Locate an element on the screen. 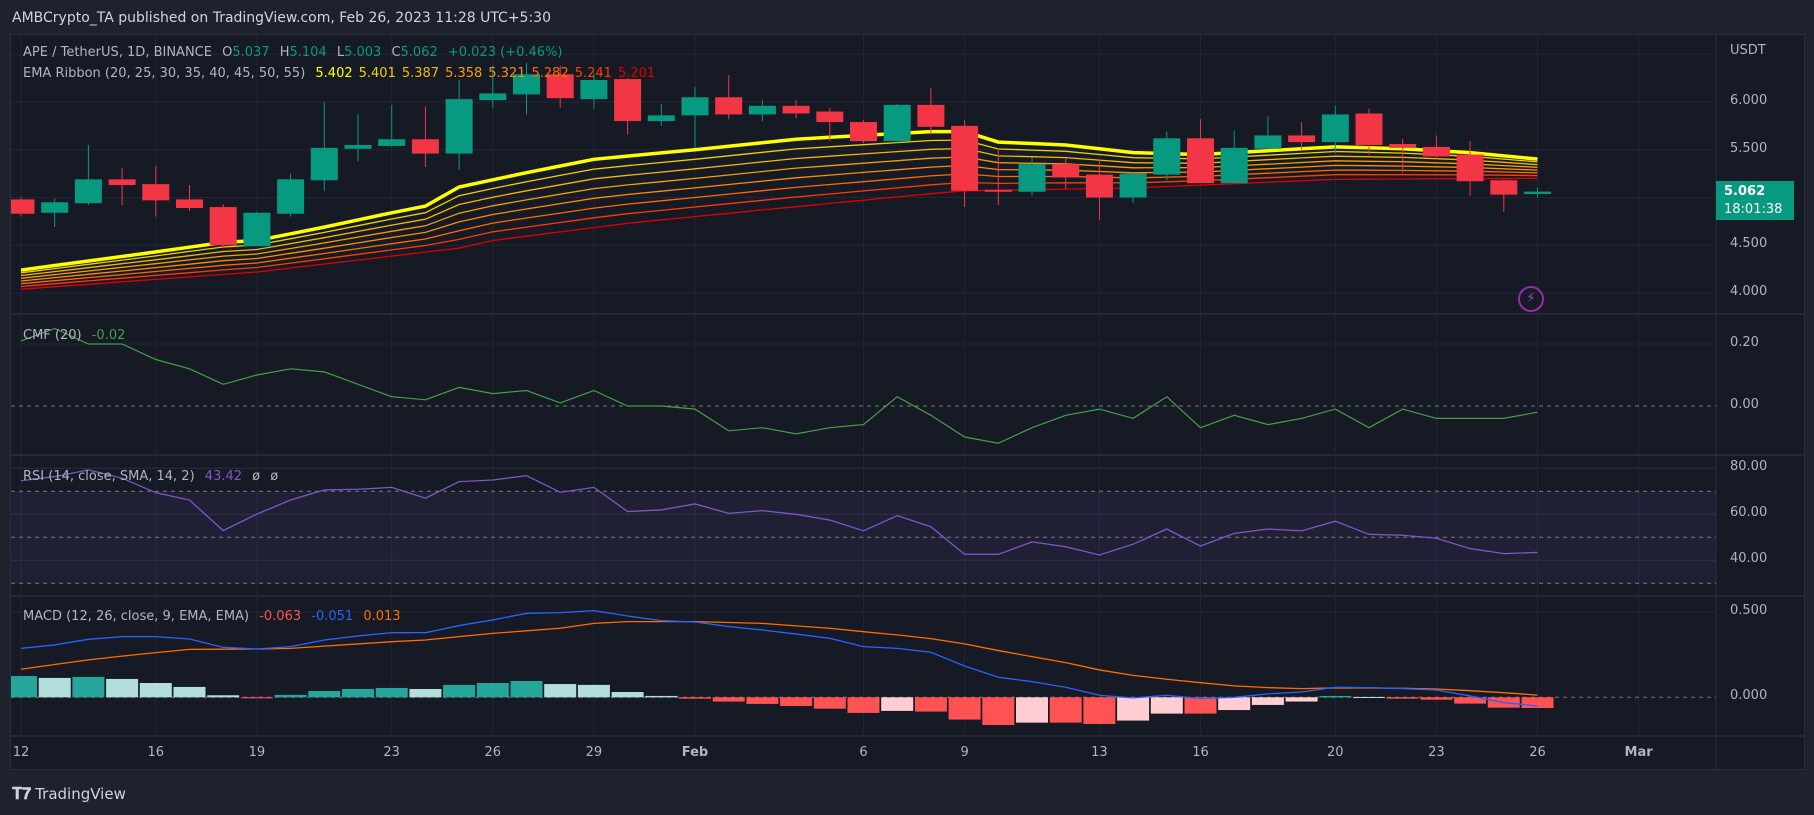 Image resolution: width=1814 pixels, height=815 pixels. ema-value: 5.401 is located at coordinates (377, 73).